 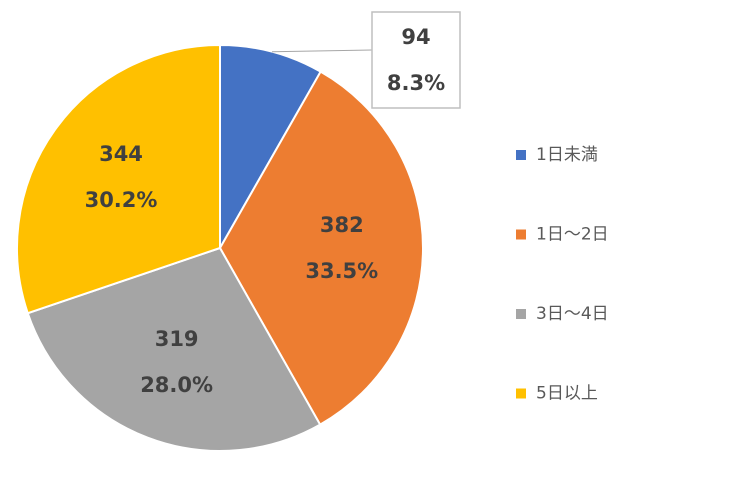 What do you see at coordinates (341, 271) in the screenshot?
I see `percent-label: 33.5%` at bounding box center [341, 271].